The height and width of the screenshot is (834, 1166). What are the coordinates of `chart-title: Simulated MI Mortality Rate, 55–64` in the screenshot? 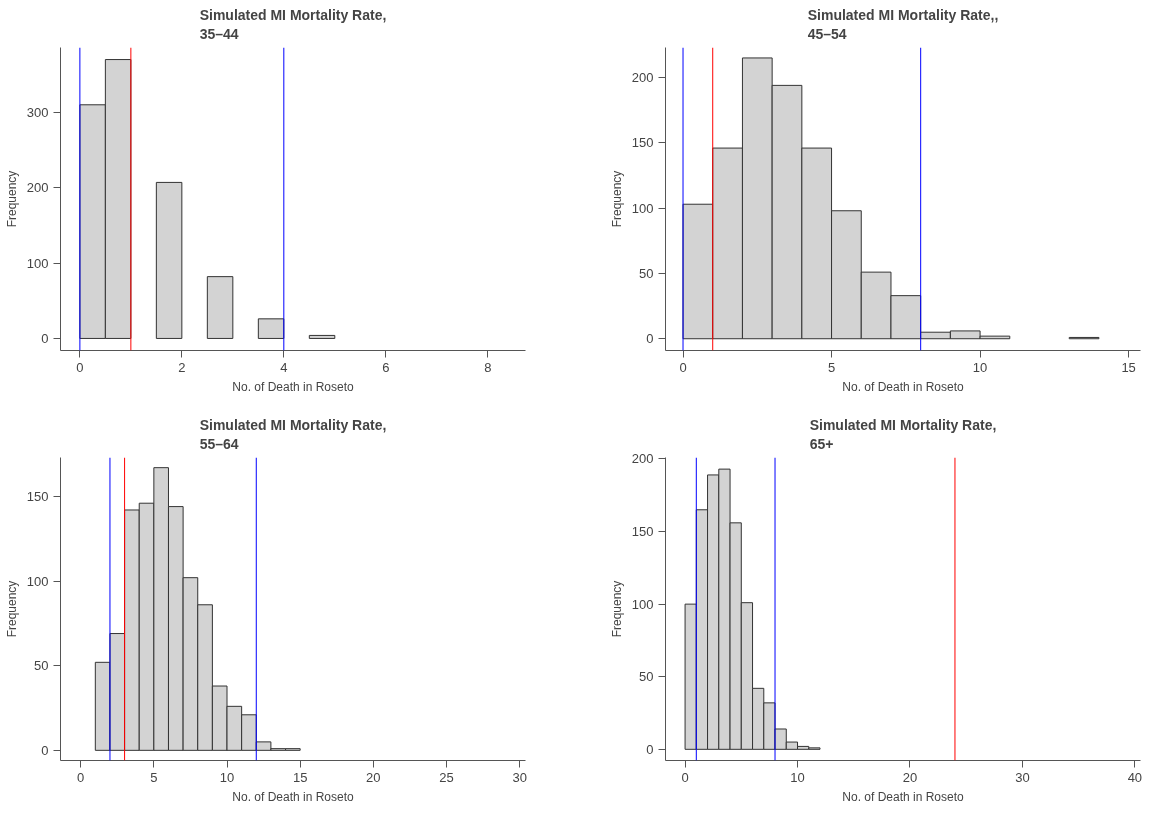 It's located at (293, 435).